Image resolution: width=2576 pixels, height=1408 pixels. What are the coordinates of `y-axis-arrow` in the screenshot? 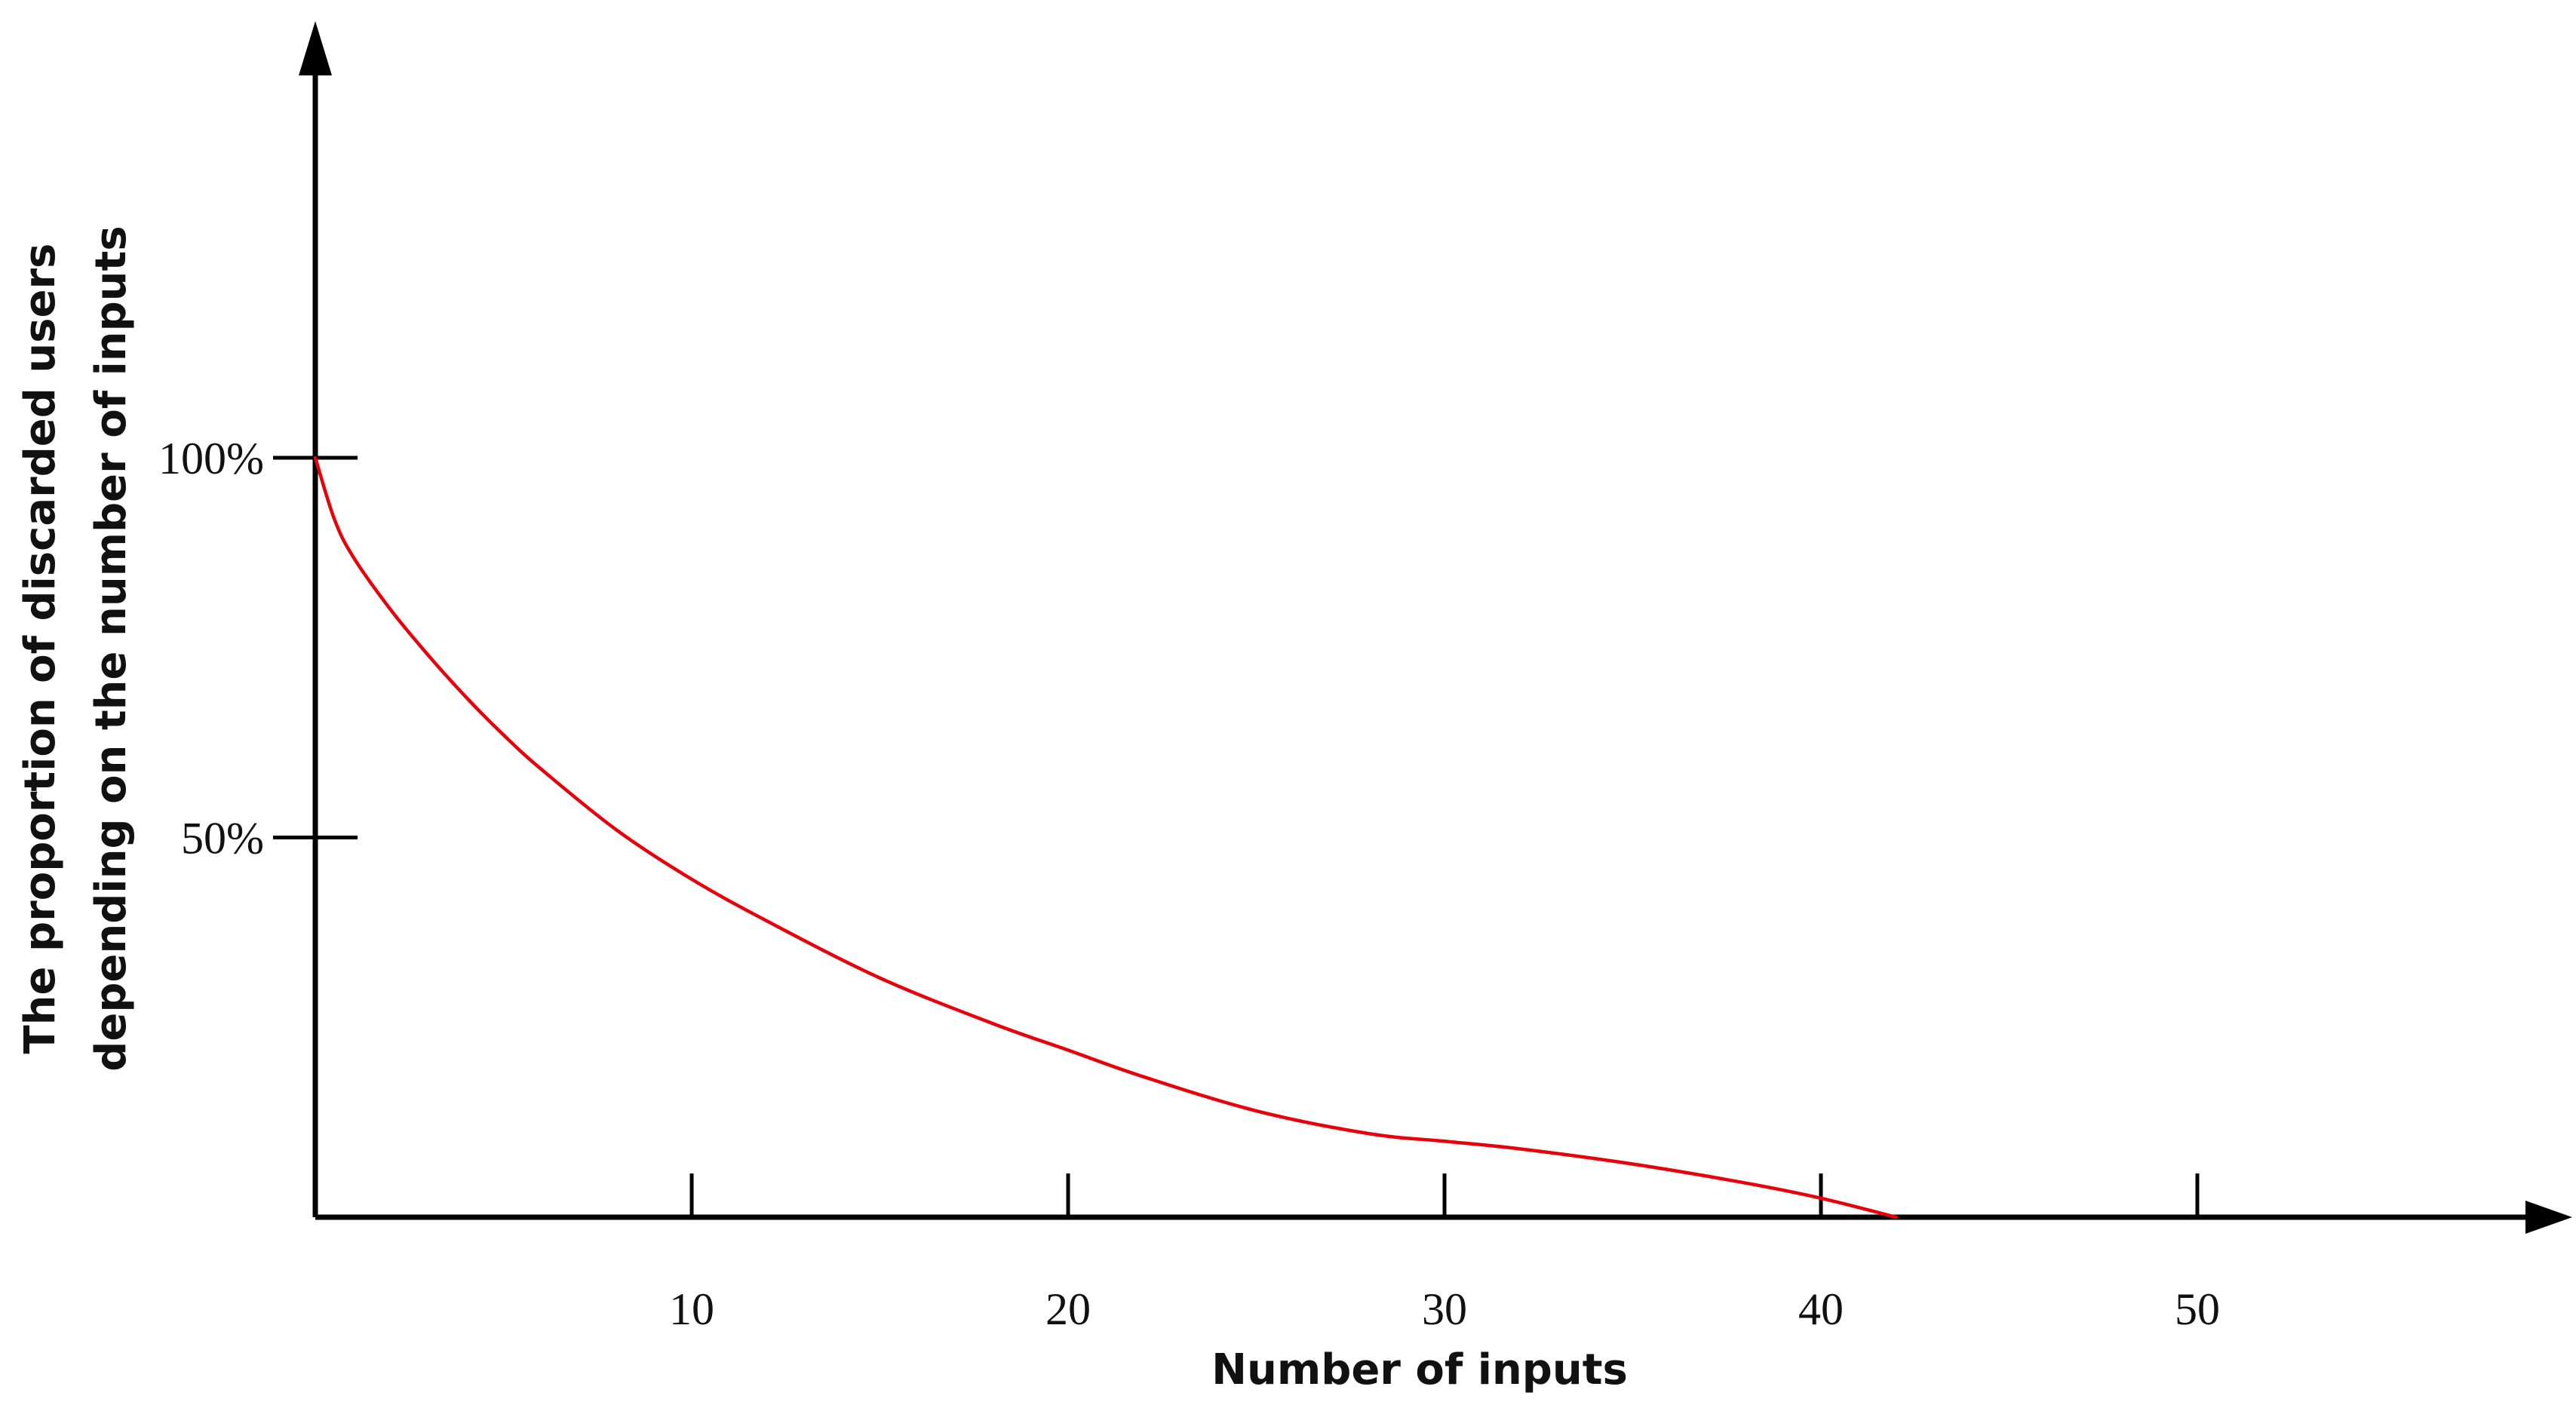 It's located at (315, 48).